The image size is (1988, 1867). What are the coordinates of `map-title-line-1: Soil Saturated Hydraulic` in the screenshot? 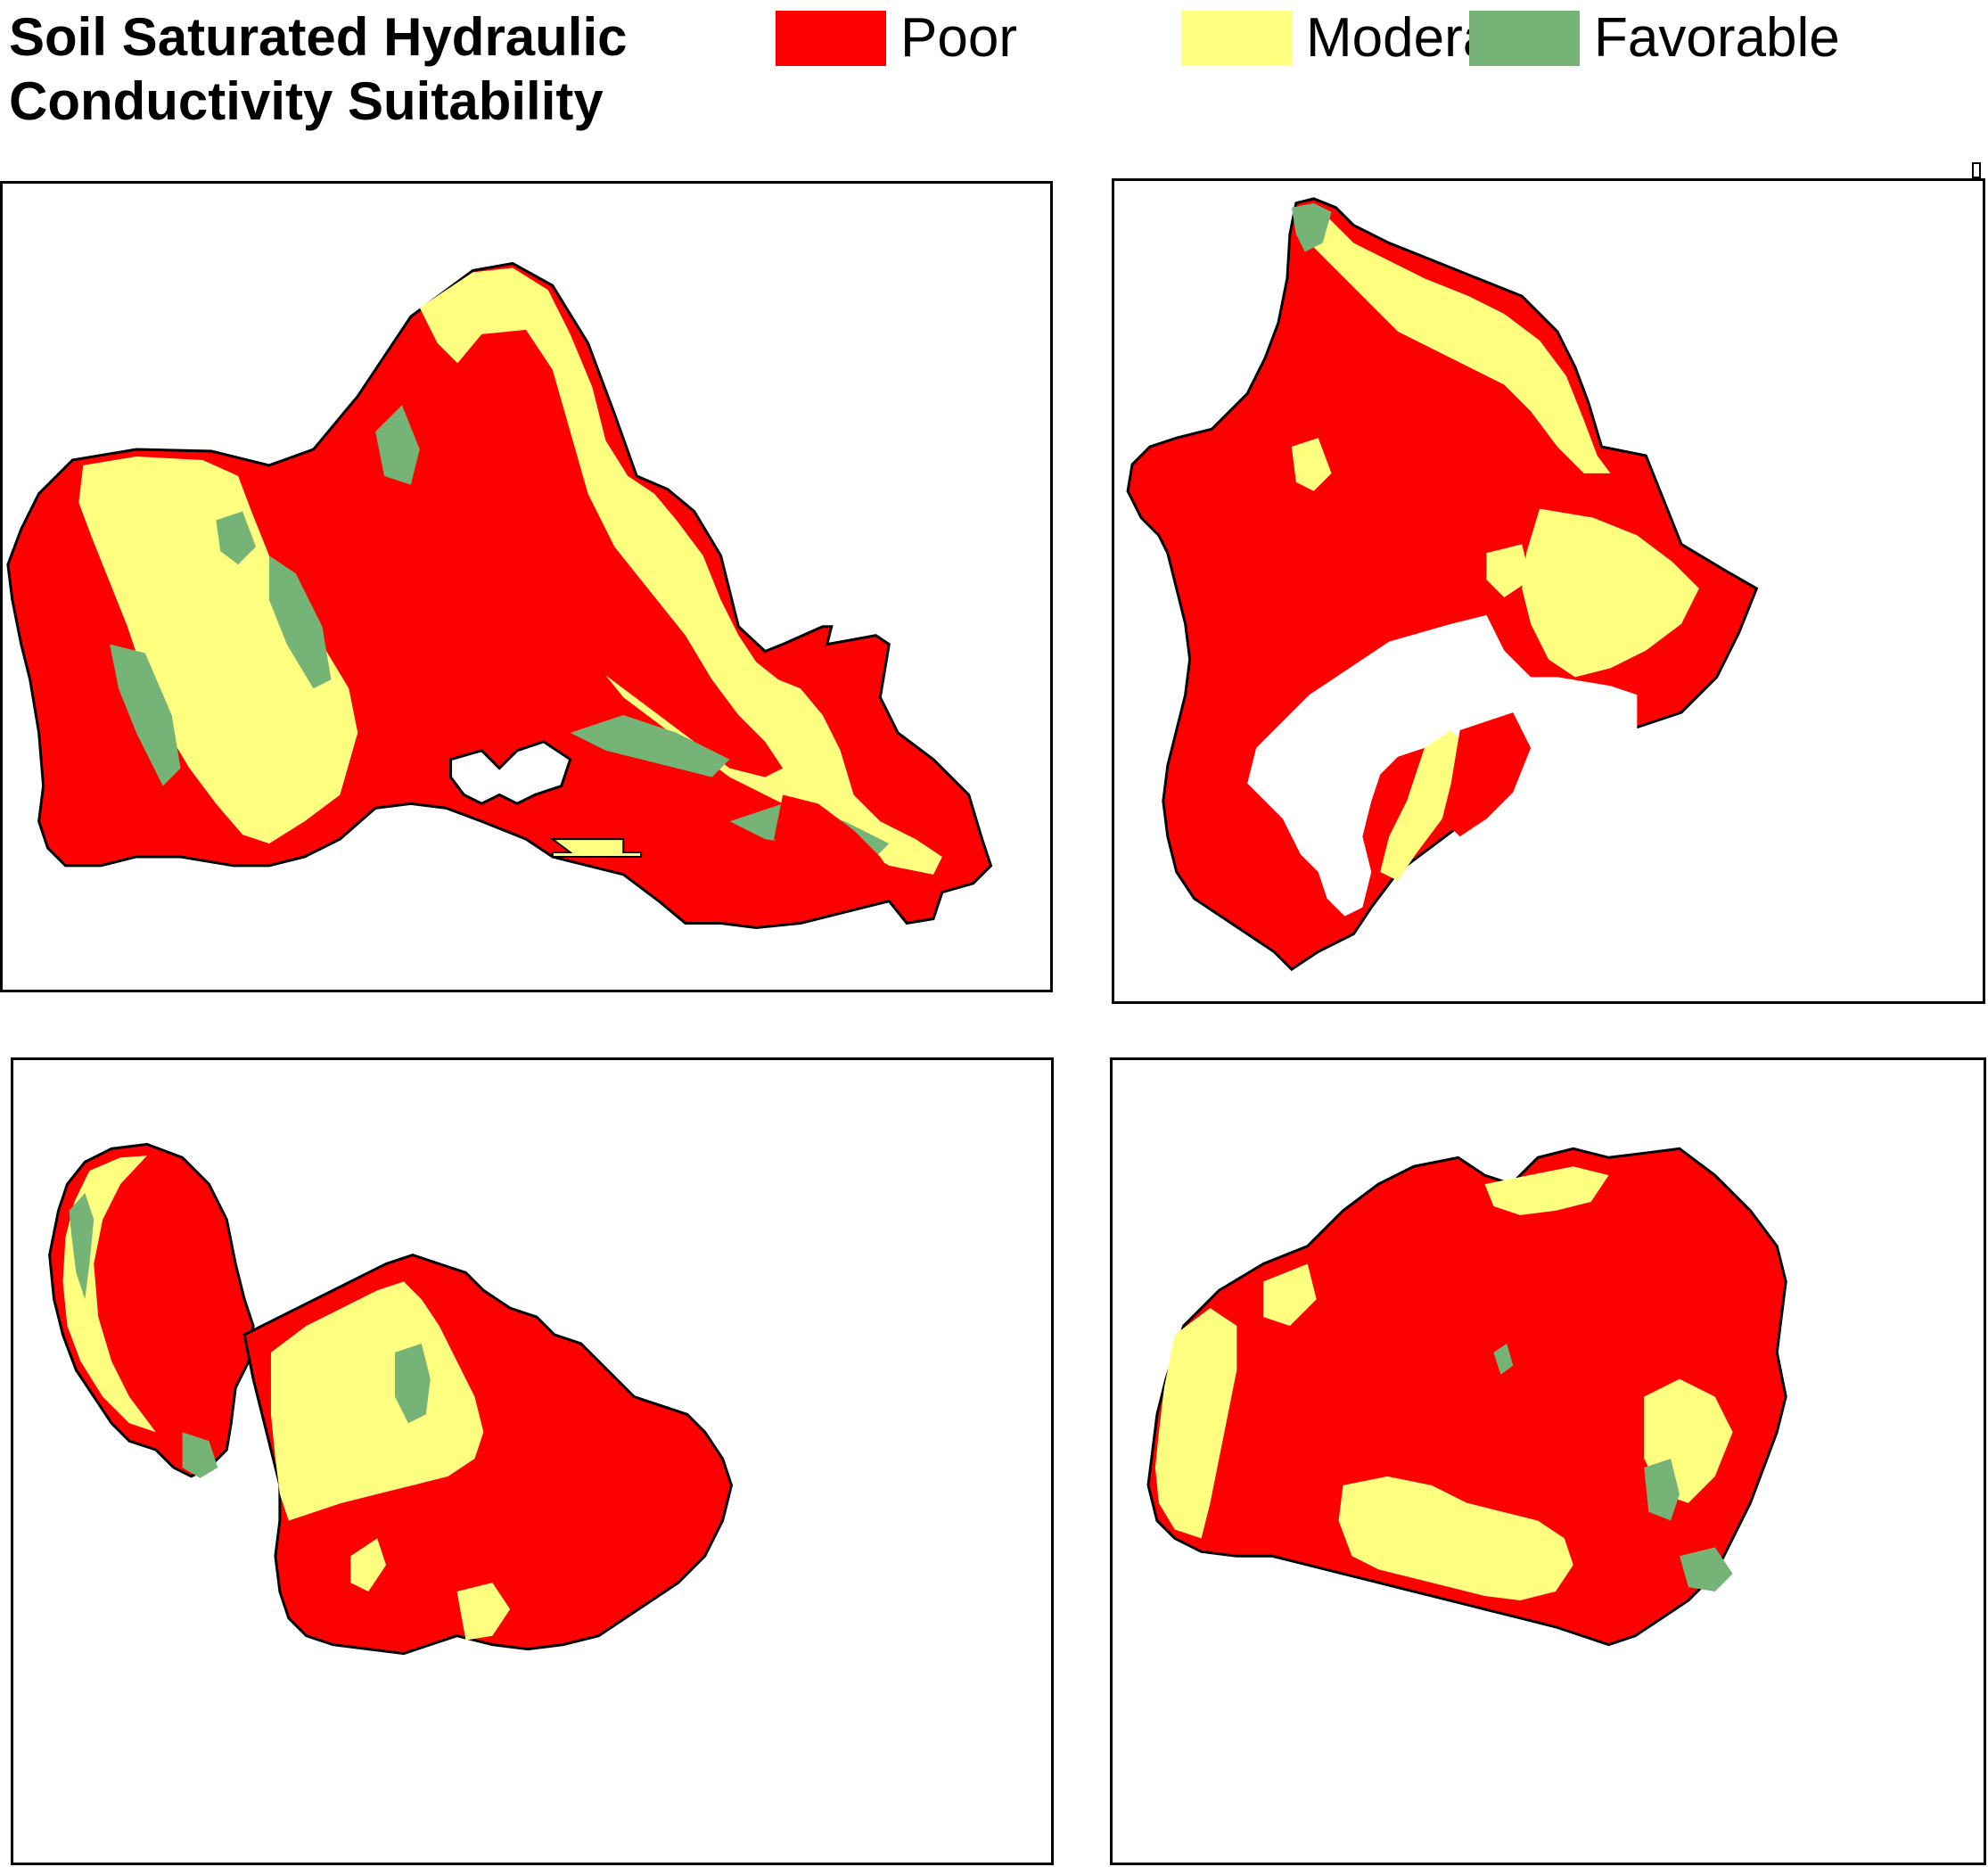 It's located at (318, 37).